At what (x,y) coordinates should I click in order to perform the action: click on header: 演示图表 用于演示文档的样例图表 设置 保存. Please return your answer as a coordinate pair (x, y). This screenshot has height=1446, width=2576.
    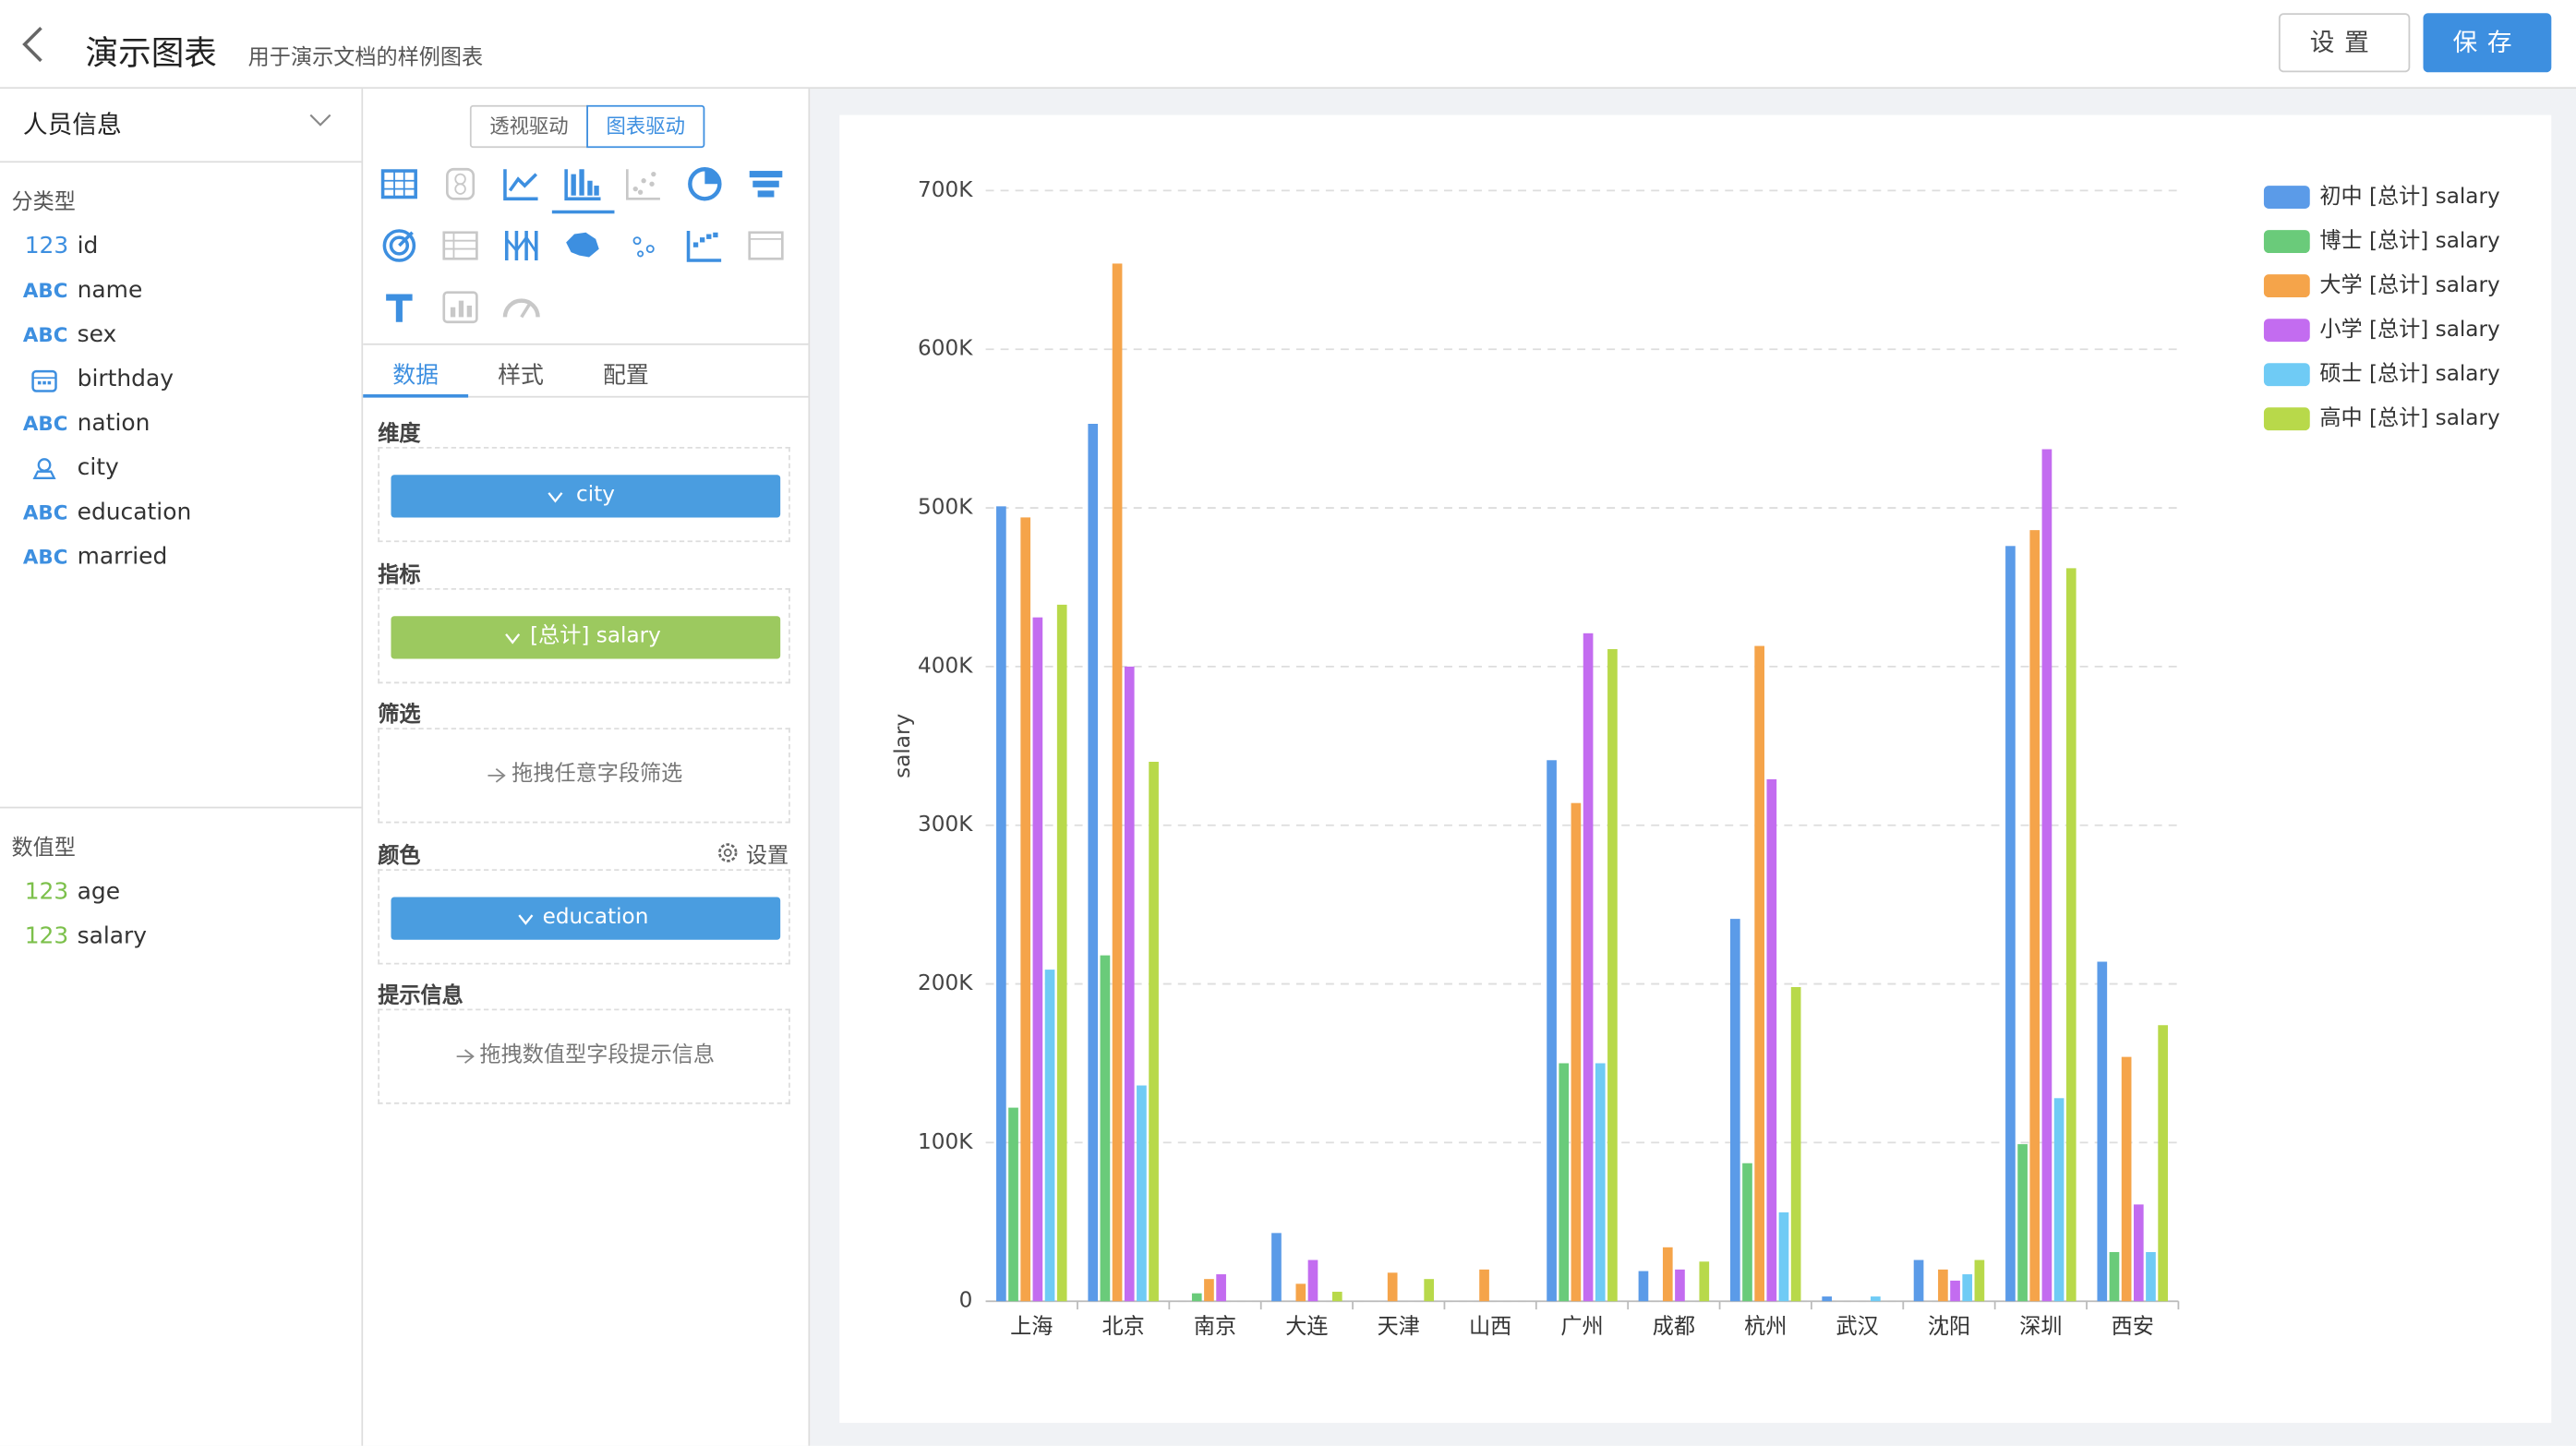
    Looking at the image, I should click on (1288, 44).